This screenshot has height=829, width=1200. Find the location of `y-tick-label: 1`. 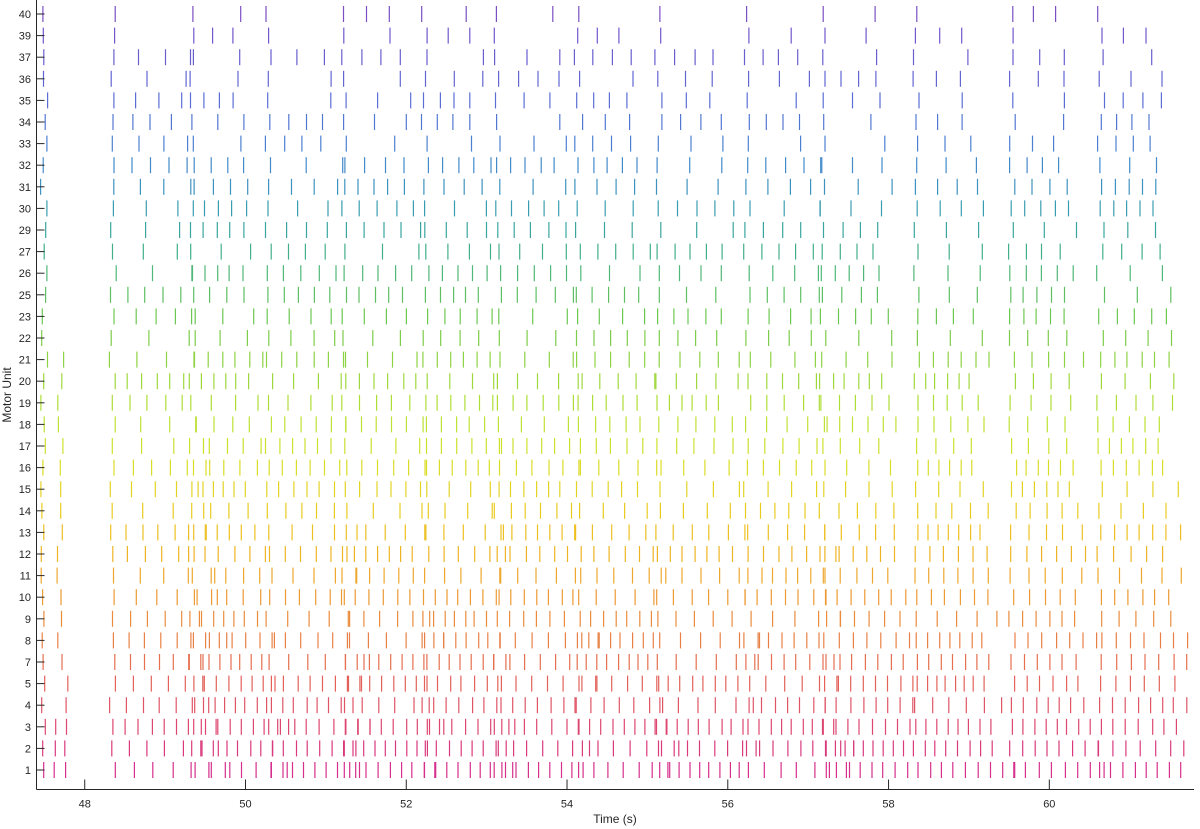

y-tick-label: 1 is located at coordinates (28, 771).